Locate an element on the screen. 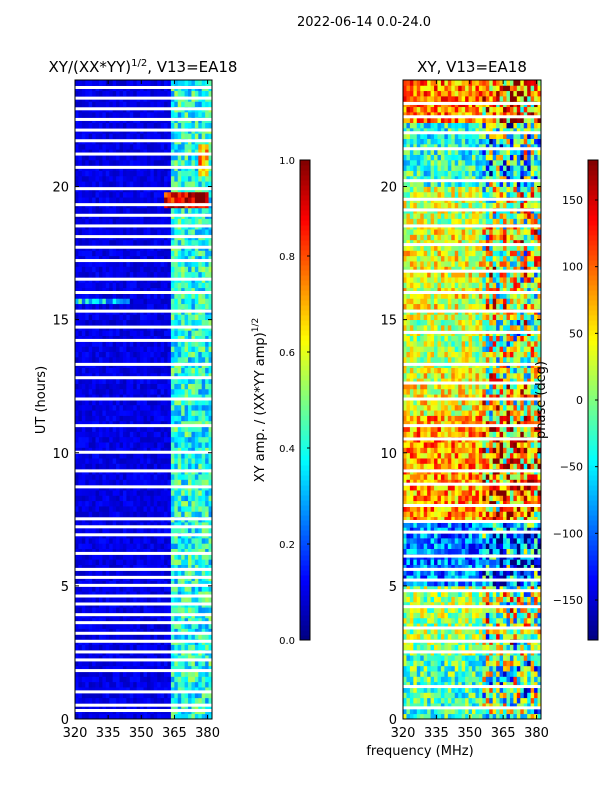 This screenshot has height=804, width=600. data-gap is located at coordinates (143, 569).